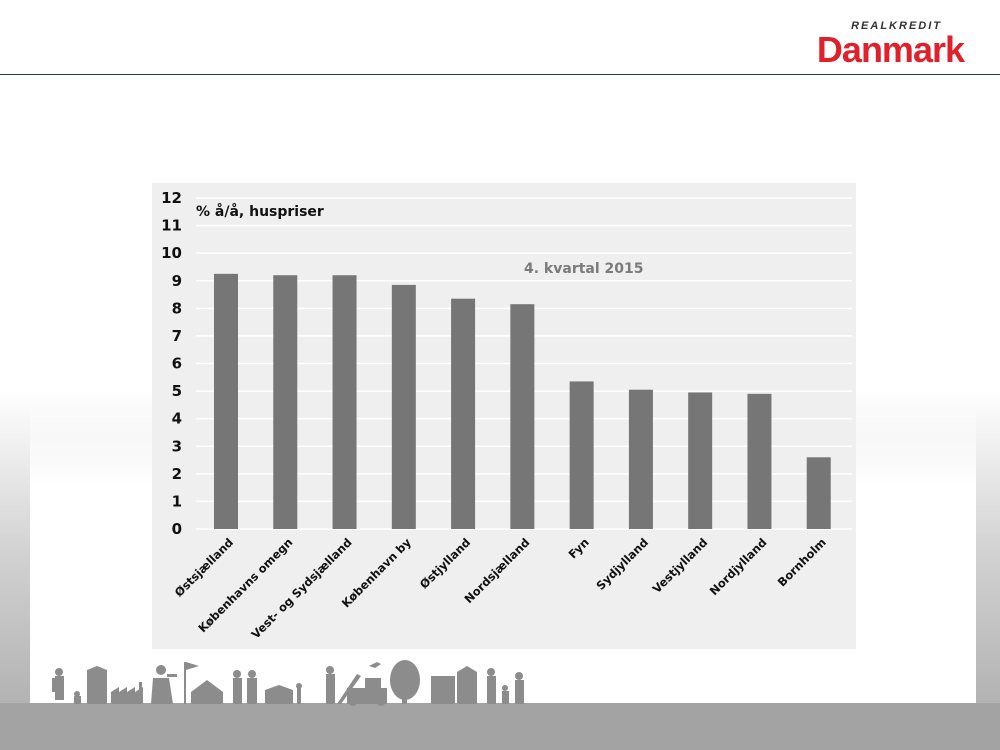 The image size is (1000, 750). I want to click on y-tick-label: 3, so click(177, 446).